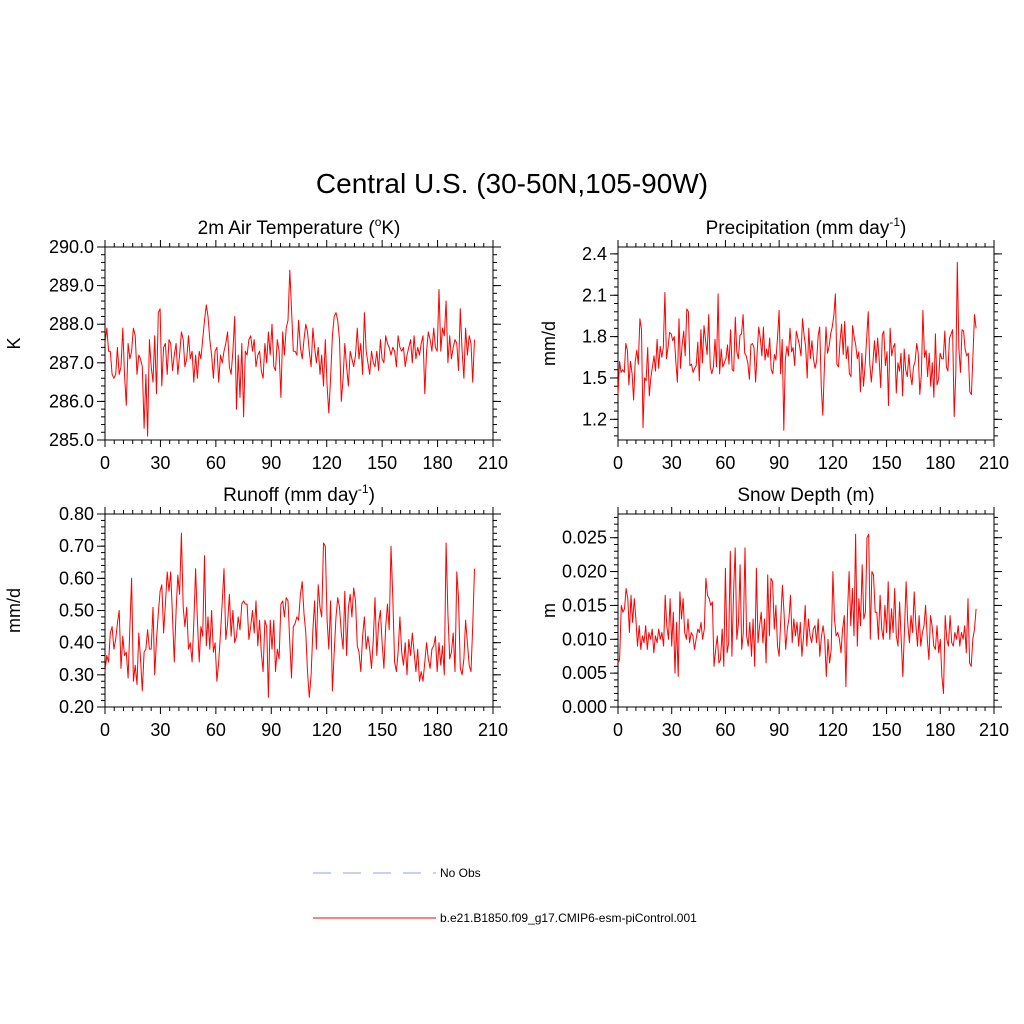 The width and height of the screenshot is (1024, 1024). I want to click on y-tick-label: 0.010, so click(584, 639).